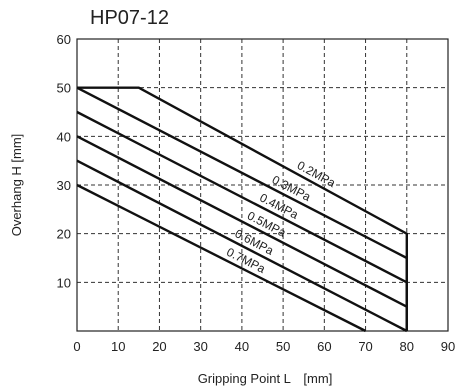 This screenshot has width=469, height=392. What do you see at coordinates (64, 161) in the screenshot?
I see `y-tick-labels: 10 20 30 40 50 60` at bounding box center [64, 161].